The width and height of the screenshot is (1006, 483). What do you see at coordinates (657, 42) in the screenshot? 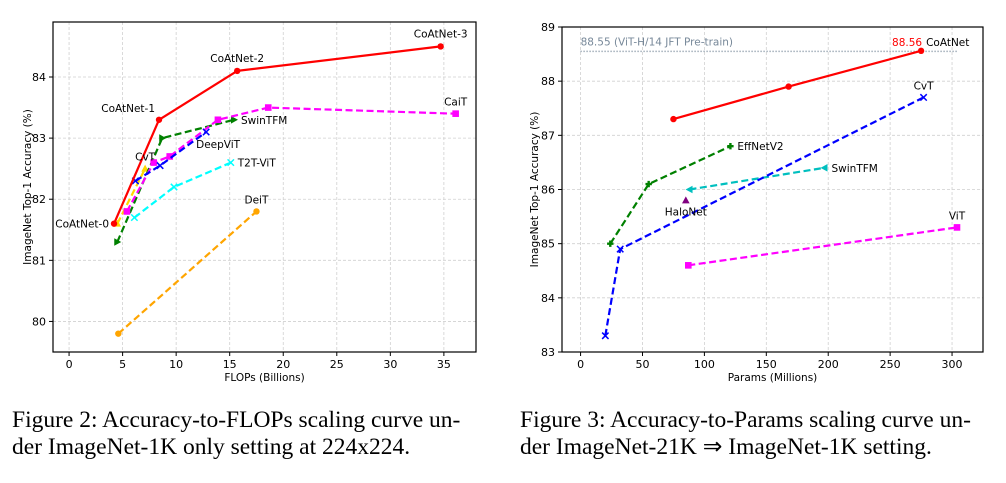
I see `reference-line-label: 88.55 (ViT-H/14 JFT Pre-train)` at bounding box center [657, 42].